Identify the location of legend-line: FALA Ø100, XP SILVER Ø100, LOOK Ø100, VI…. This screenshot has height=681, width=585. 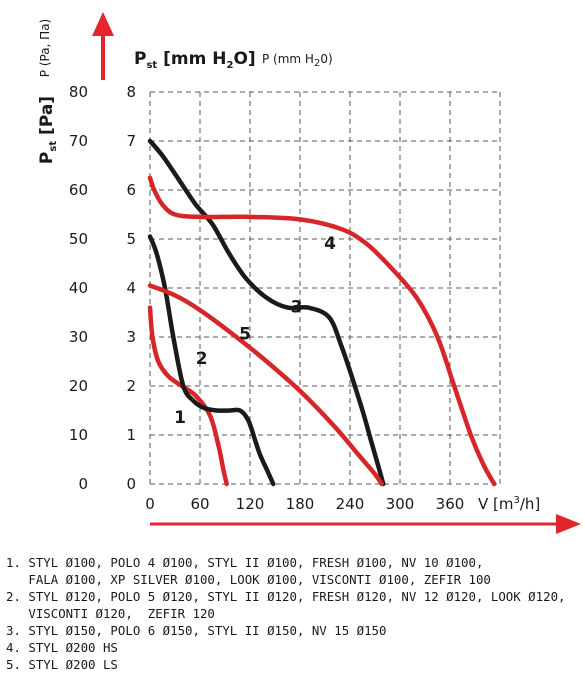
(248, 579).